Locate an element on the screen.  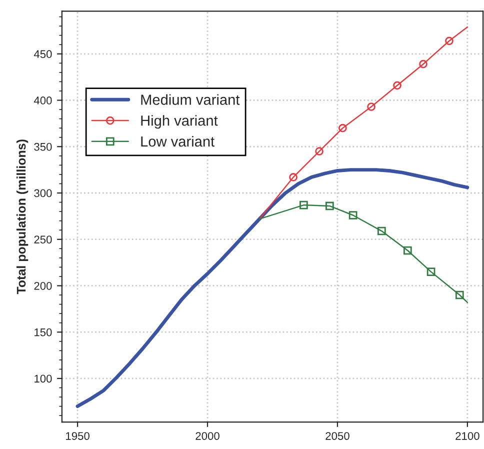
y-tick-label: 200 is located at coordinates (43, 286).